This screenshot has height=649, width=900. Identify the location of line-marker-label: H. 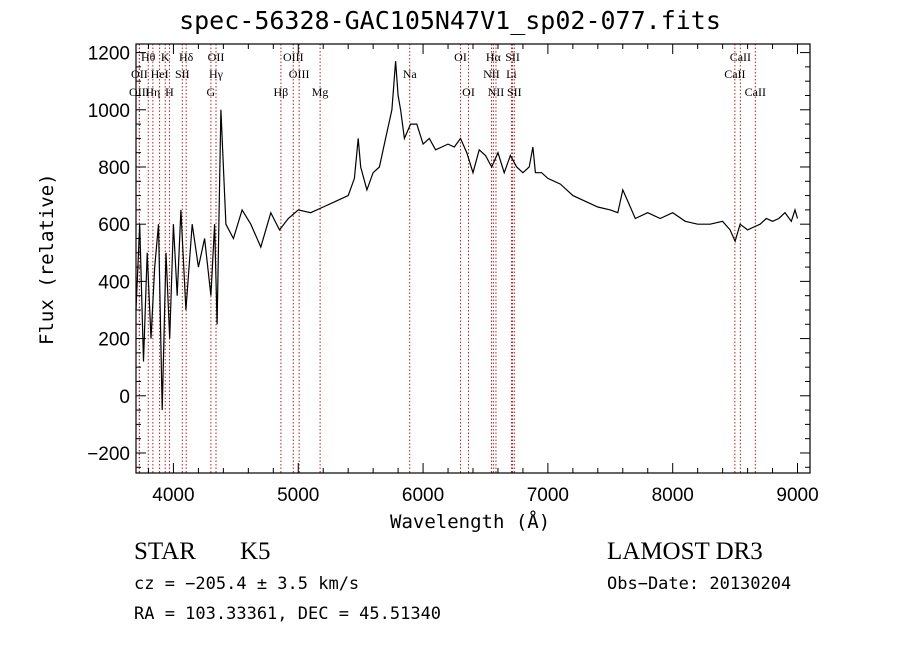
(169, 92).